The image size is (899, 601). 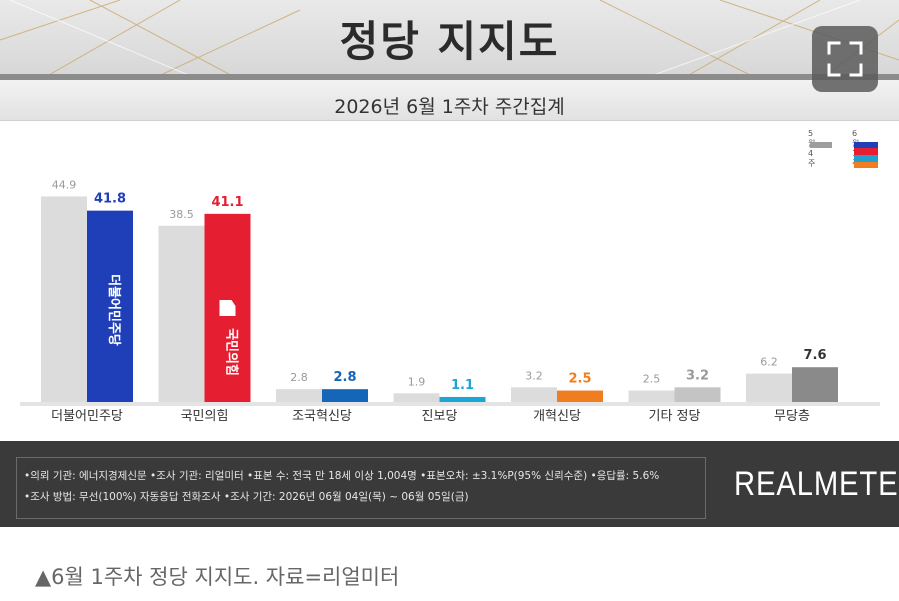 What do you see at coordinates (866, 145) in the screenshot?
I see `legend-swatch-blue` at bounding box center [866, 145].